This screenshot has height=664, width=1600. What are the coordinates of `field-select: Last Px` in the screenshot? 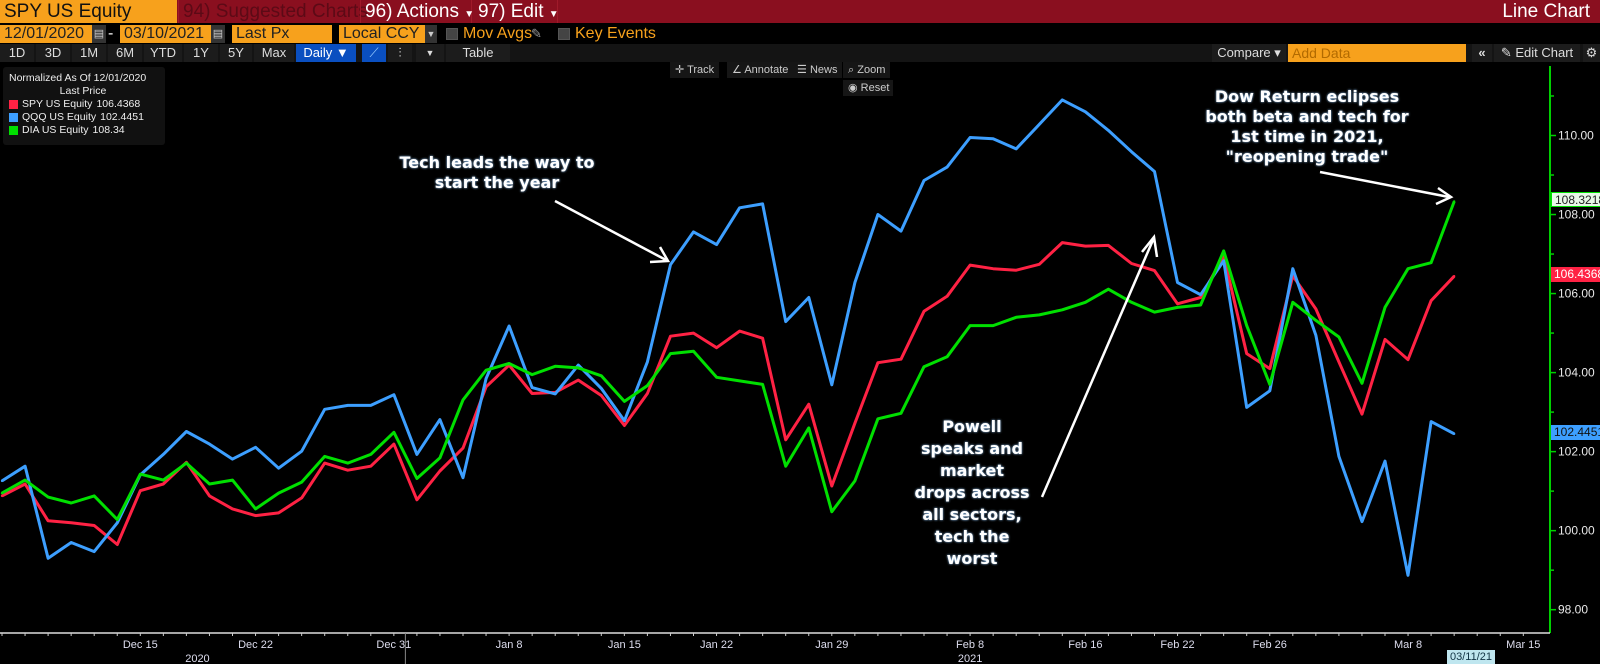 It's located at (282, 34).